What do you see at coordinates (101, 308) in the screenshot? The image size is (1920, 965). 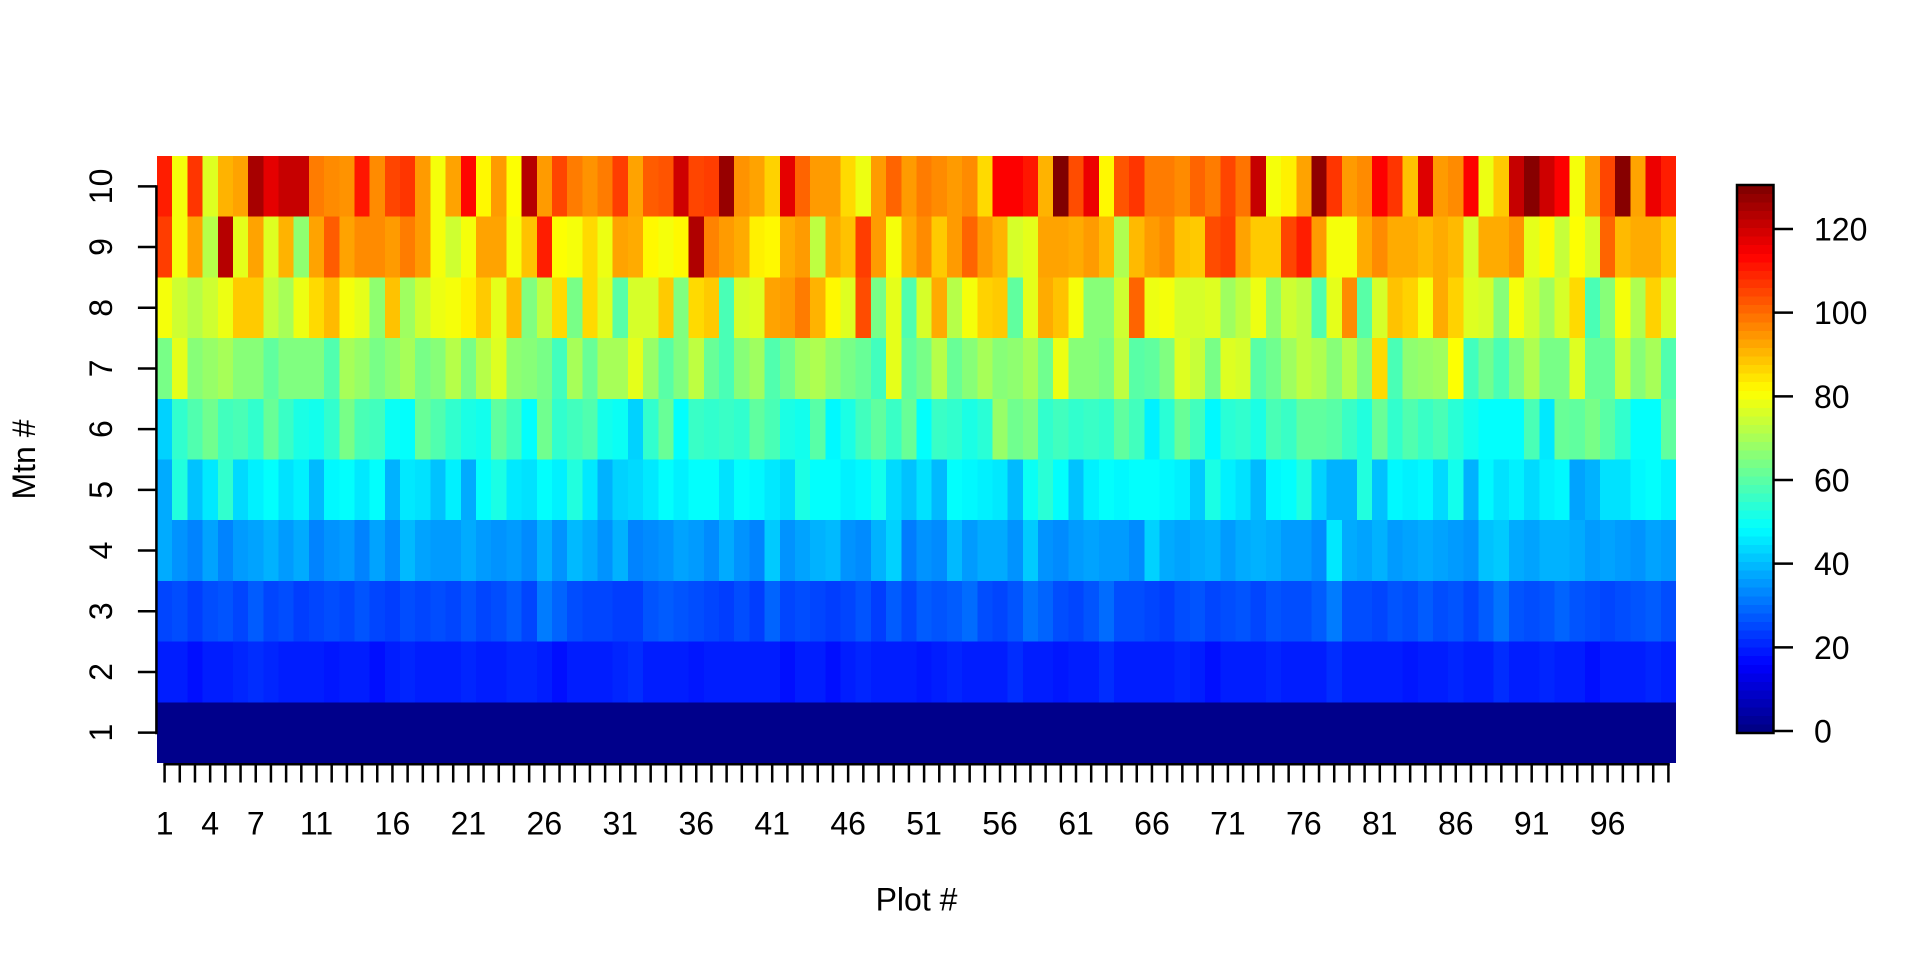 I see `svg-text: 8` at bounding box center [101, 308].